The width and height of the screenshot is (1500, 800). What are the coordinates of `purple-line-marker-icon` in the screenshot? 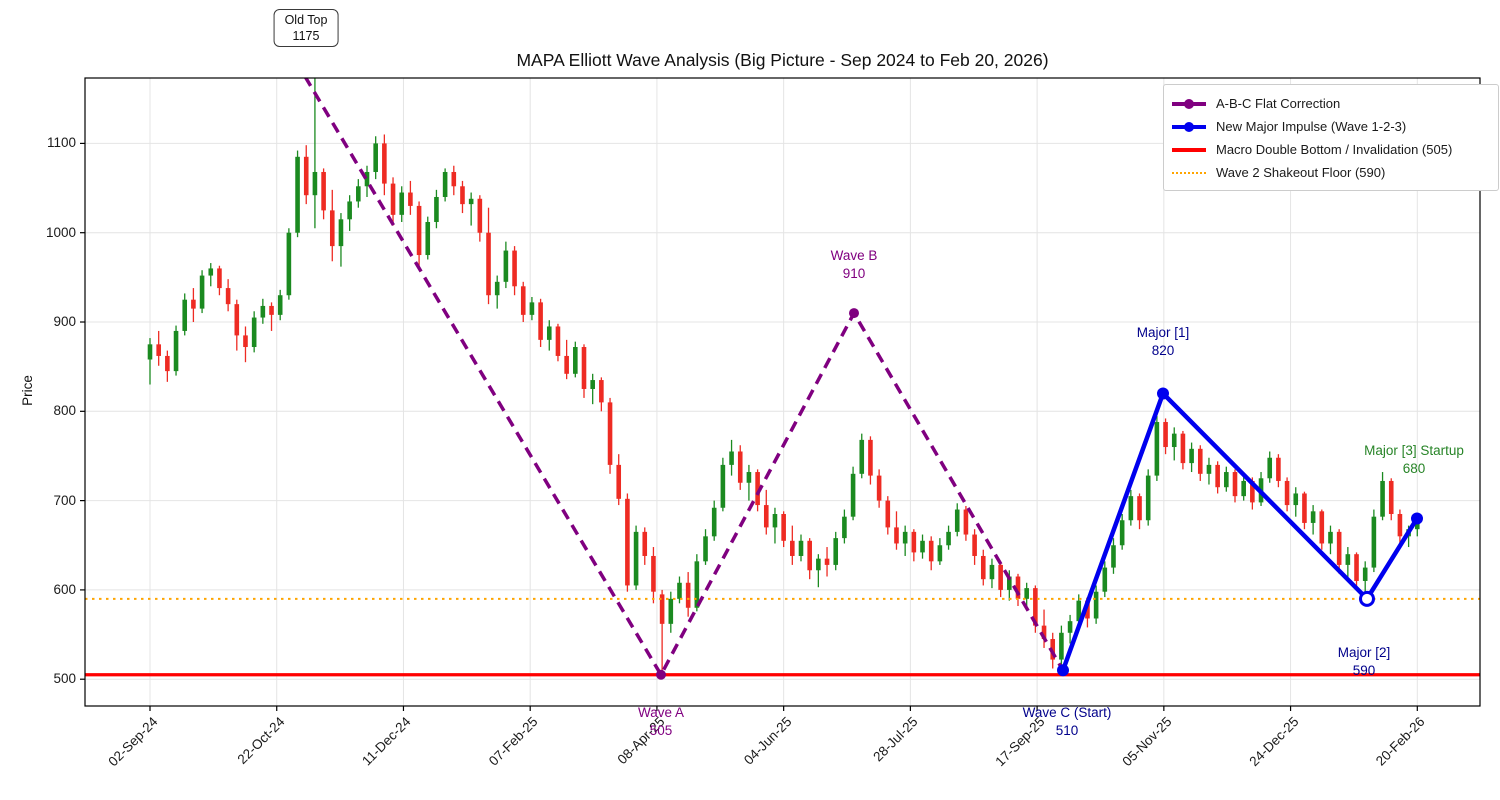 It's located at (1189, 103).